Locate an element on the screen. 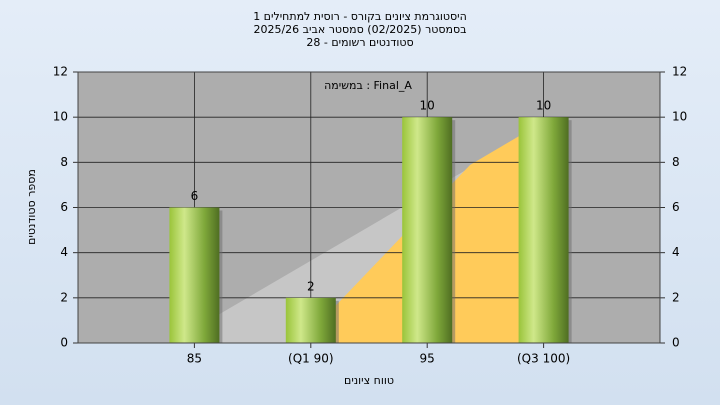 The image size is (720, 405). data-label: 6 is located at coordinates (195, 196).